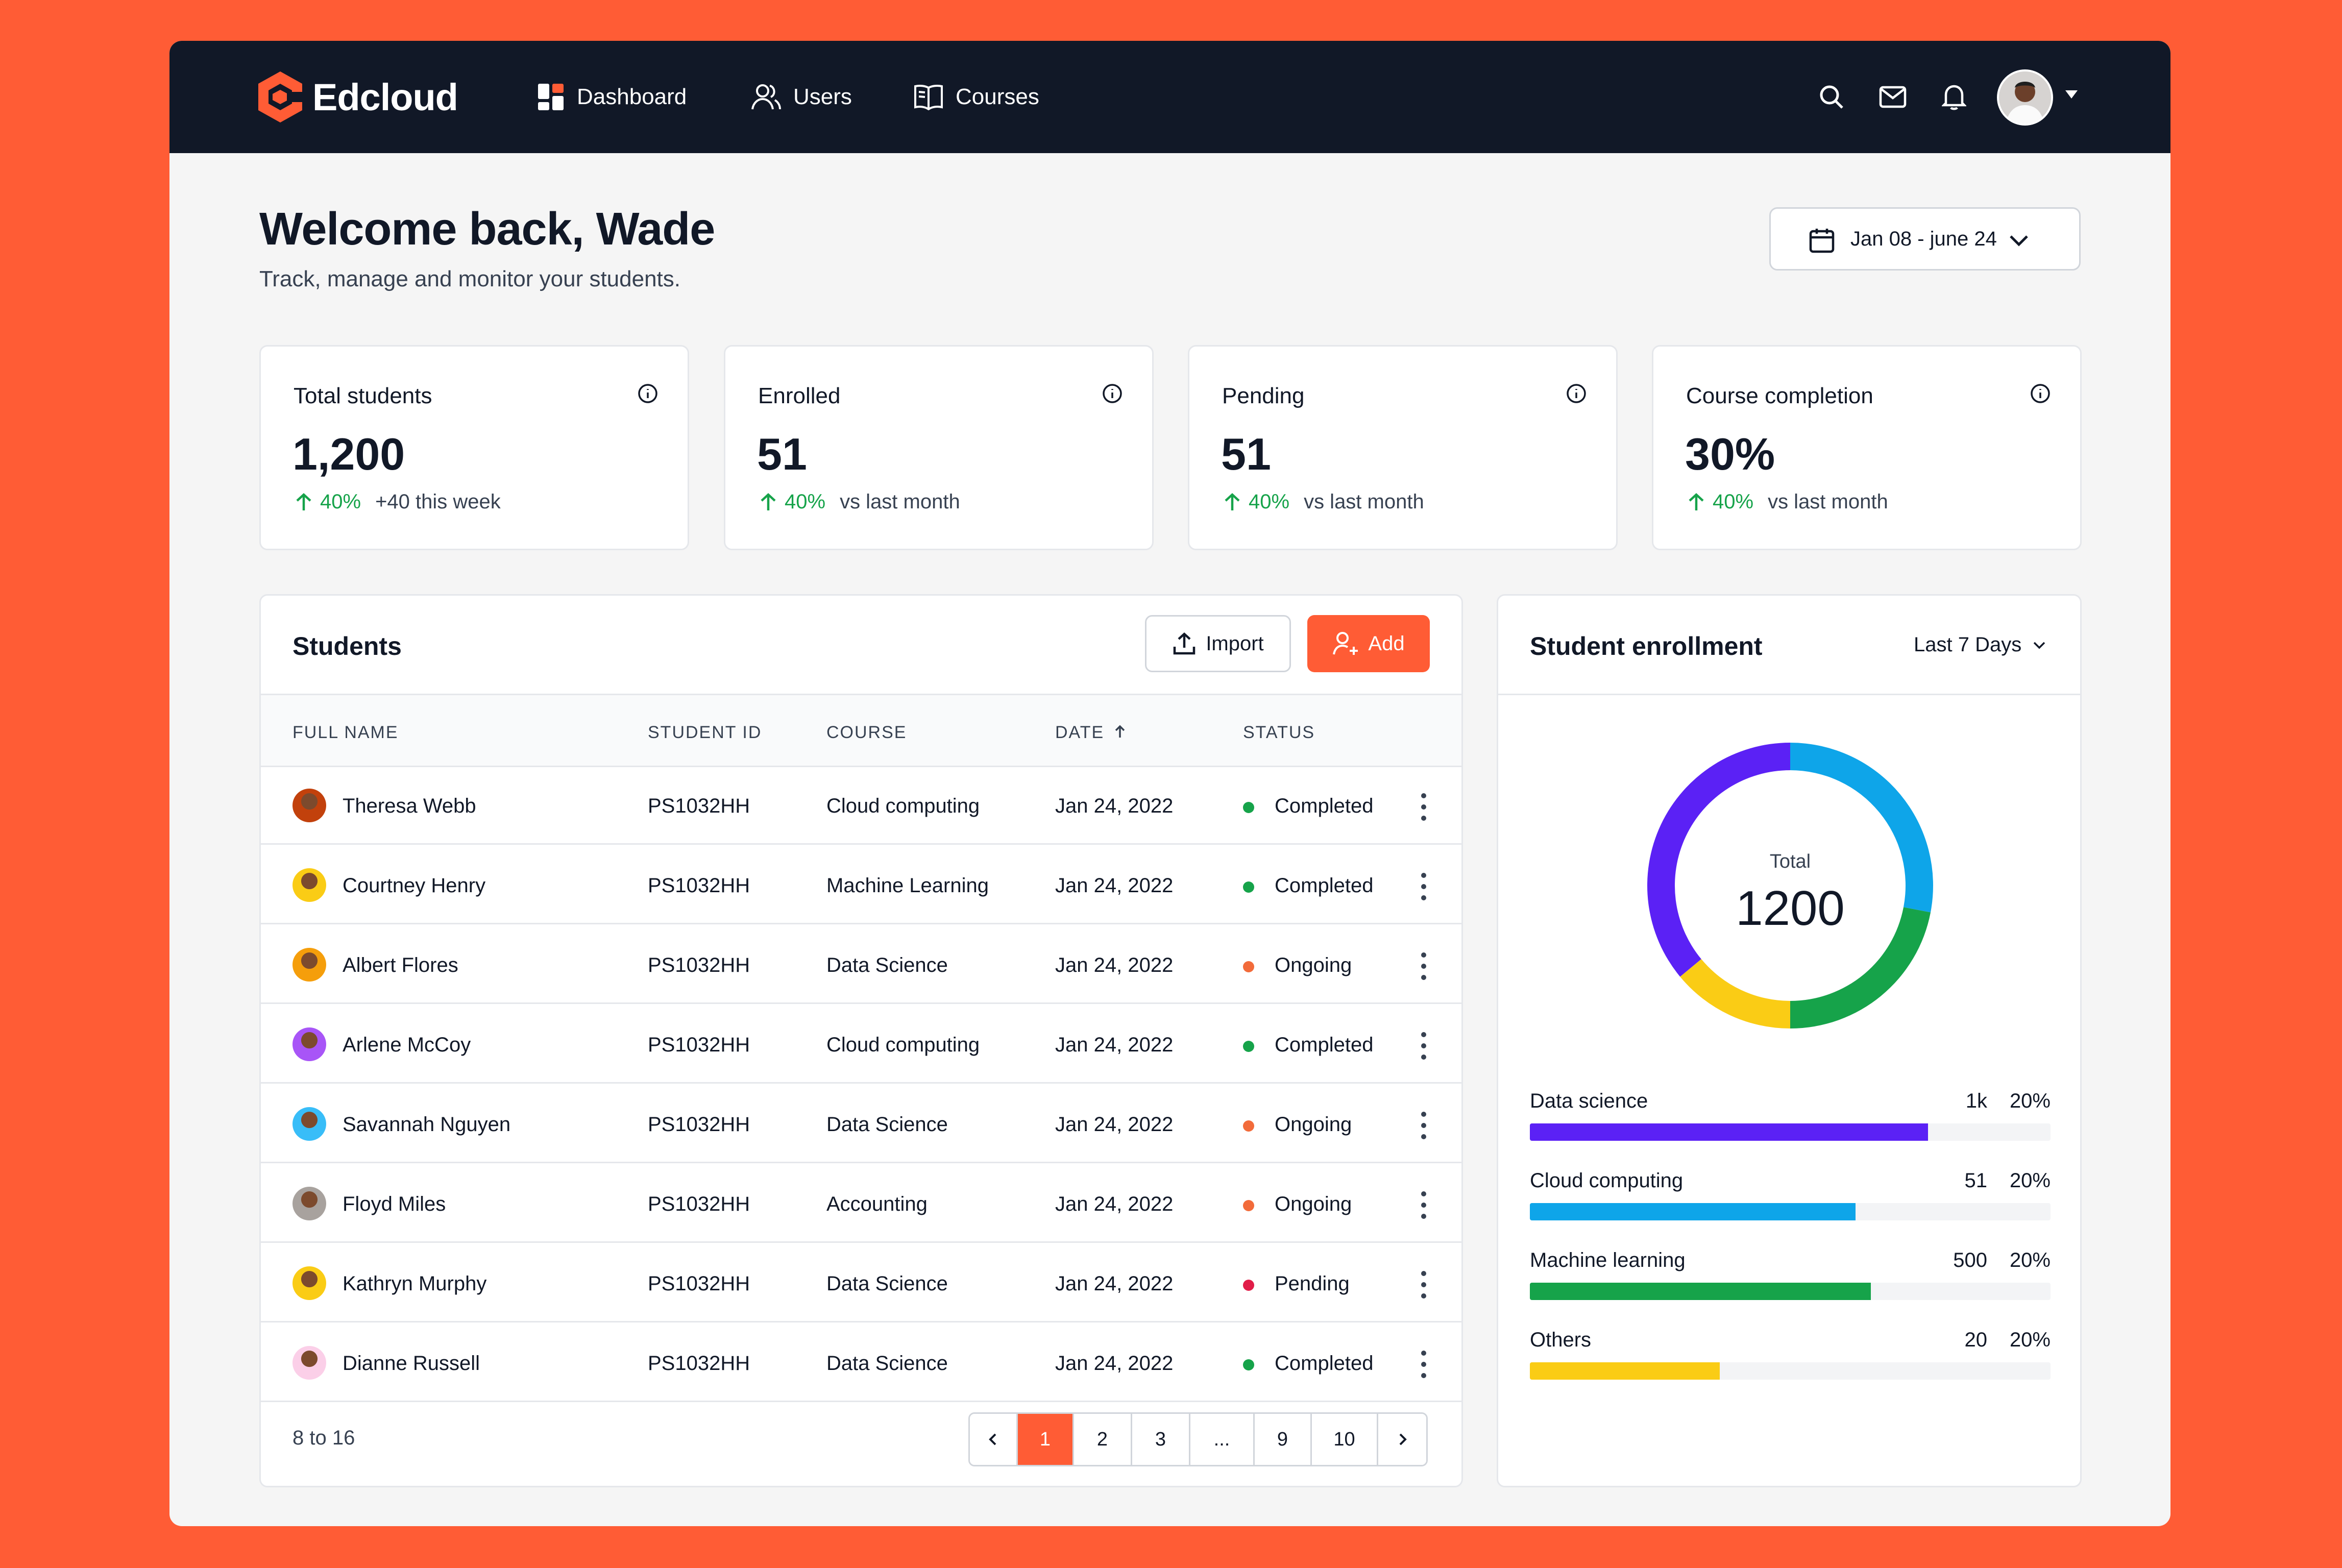  What do you see at coordinates (487, 229) in the screenshot?
I see `page-title: Welcome back, Wade` at bounding box center [487, 229].